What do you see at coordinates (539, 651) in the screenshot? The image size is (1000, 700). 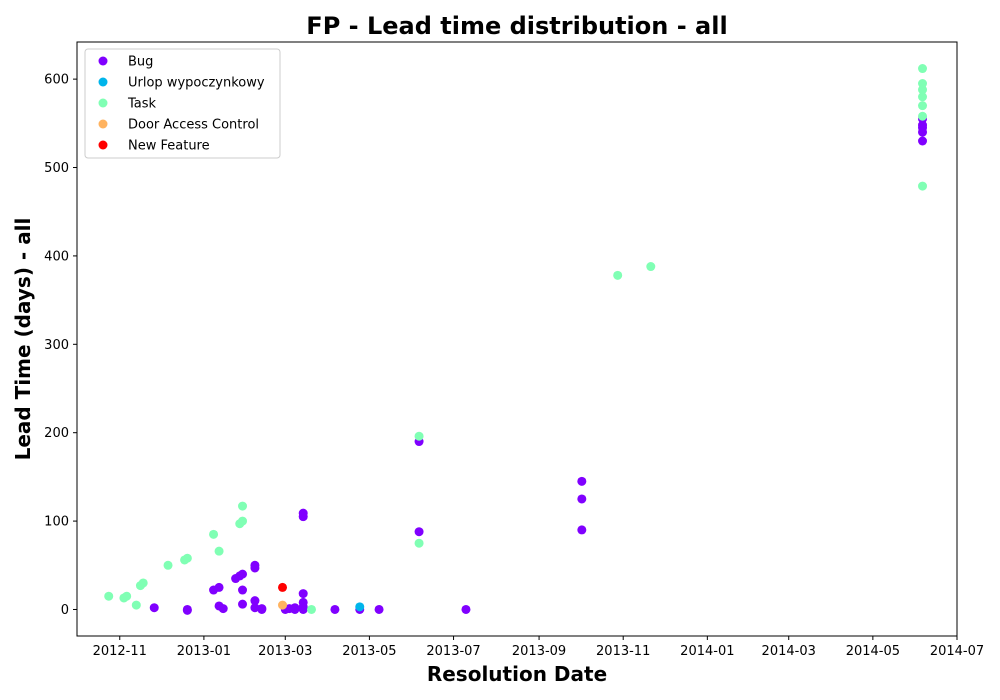 I see `x-tick-label: 2013-09` at bounding box center [539, 651].